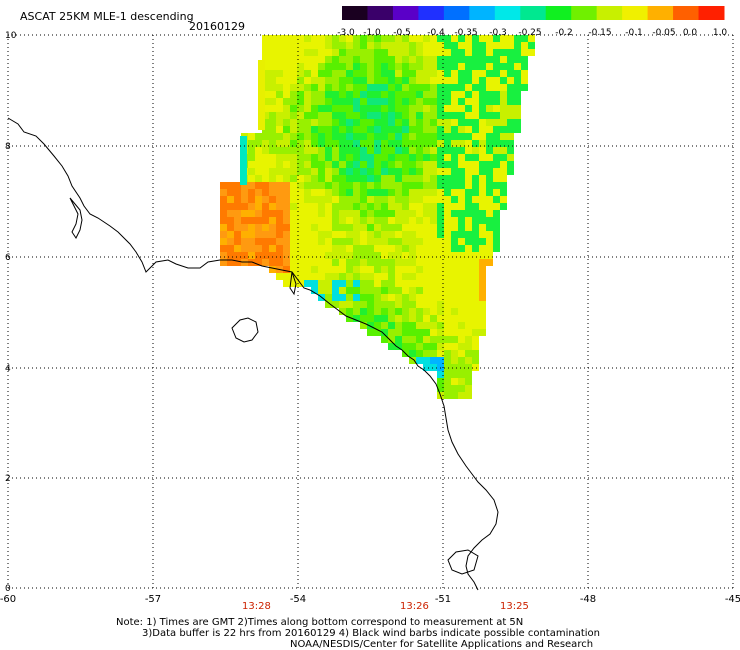  I want to click on colorbar-swatch, so click(507, 13).